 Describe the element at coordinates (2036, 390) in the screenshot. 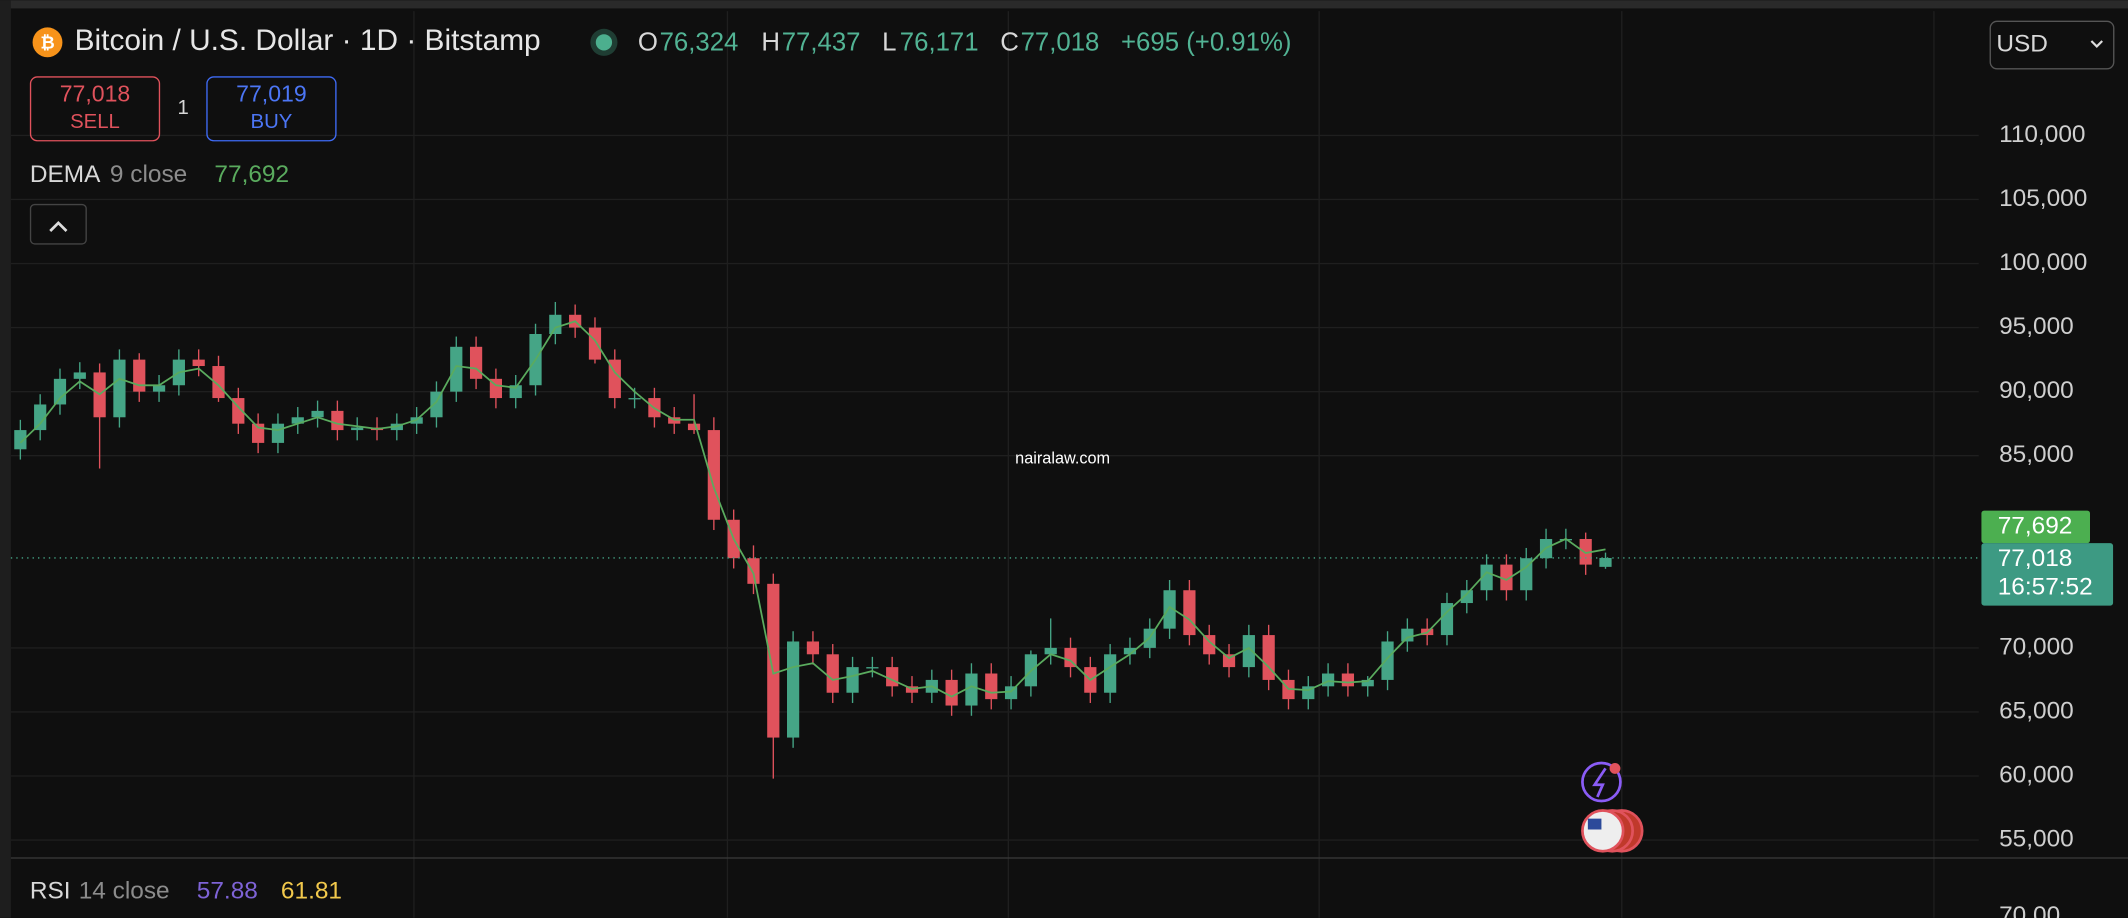

I see `y-tick-label: 90,000` at that location.